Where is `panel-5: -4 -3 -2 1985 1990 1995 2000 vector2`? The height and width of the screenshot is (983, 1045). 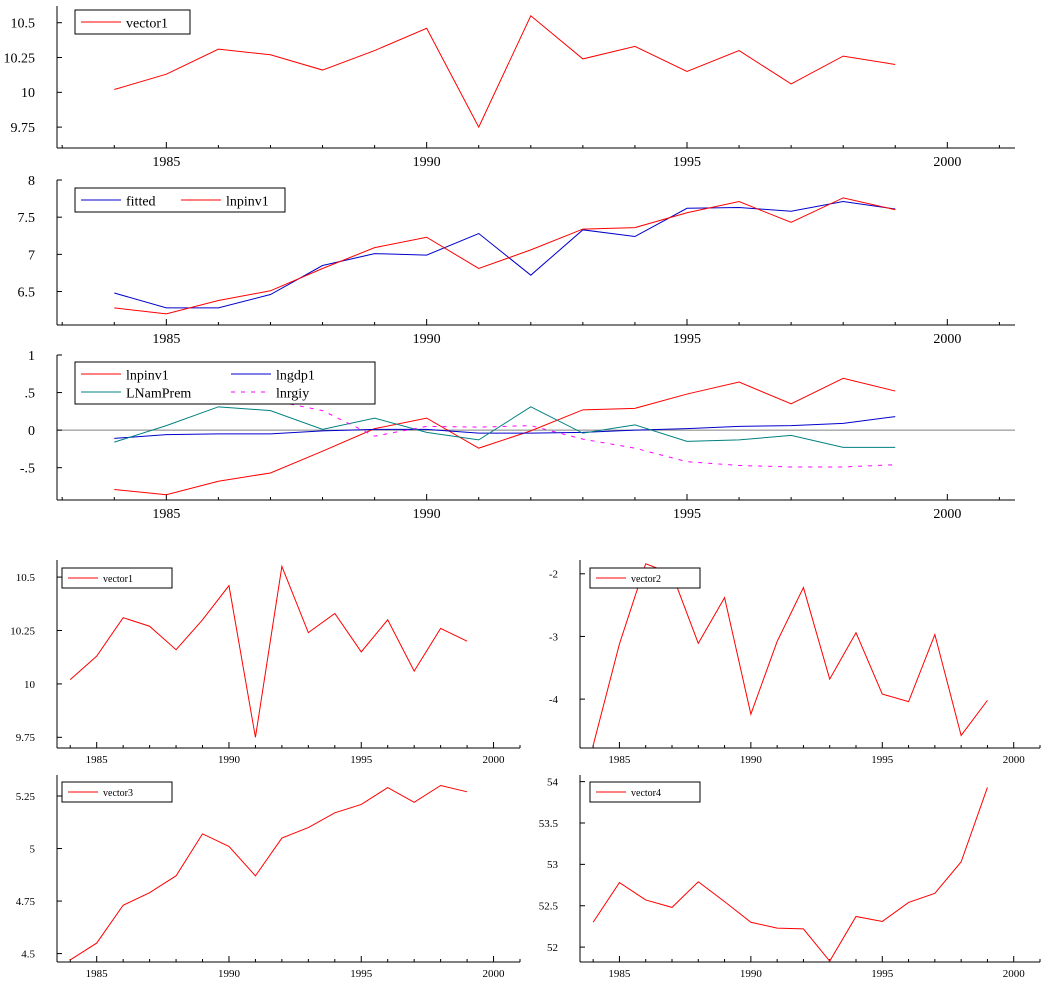
panel-5: -4 -3 -2 1985 1990 1995 2000 vector2 is located at coordinates (795, 663).